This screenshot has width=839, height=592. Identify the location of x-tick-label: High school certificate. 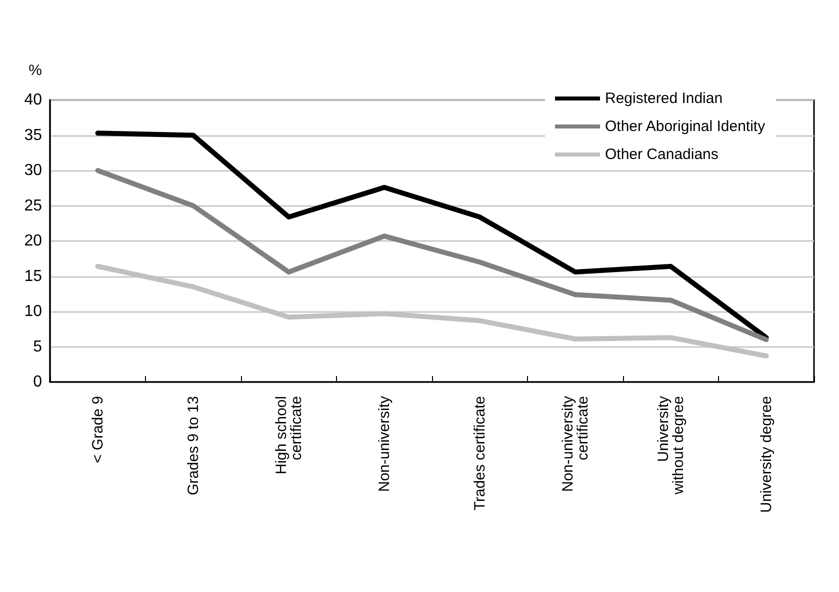
(288, 435).